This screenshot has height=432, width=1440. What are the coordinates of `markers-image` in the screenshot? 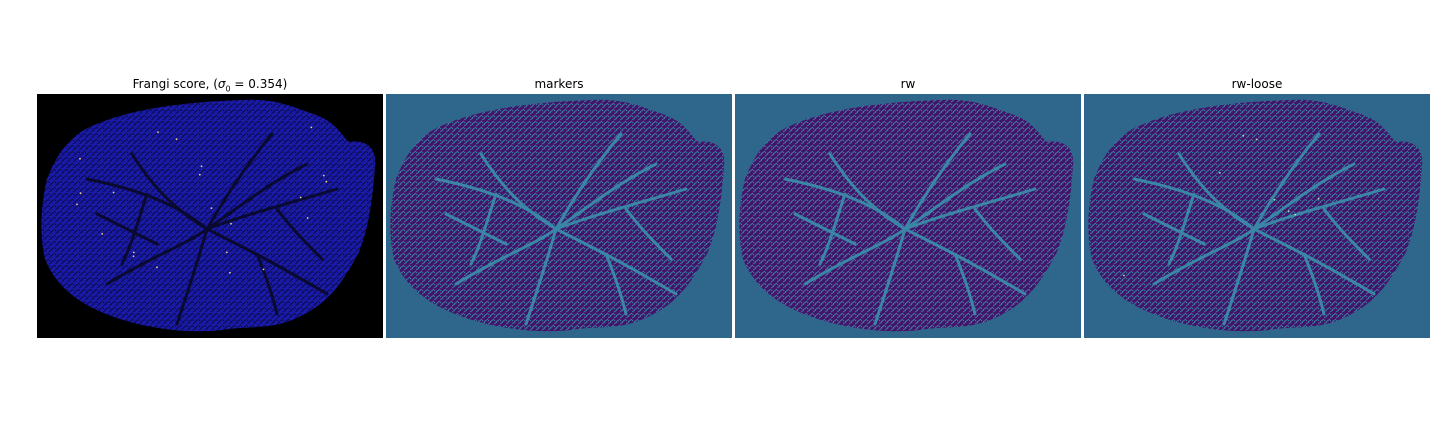 It's located at (559, 216).